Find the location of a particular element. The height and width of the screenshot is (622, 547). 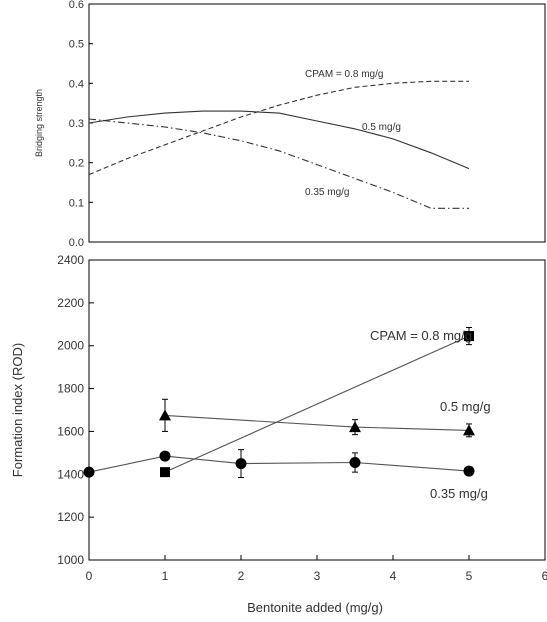

bottom-y-axis-title: Formation index (ROD) is located at coordinates (17, 410).